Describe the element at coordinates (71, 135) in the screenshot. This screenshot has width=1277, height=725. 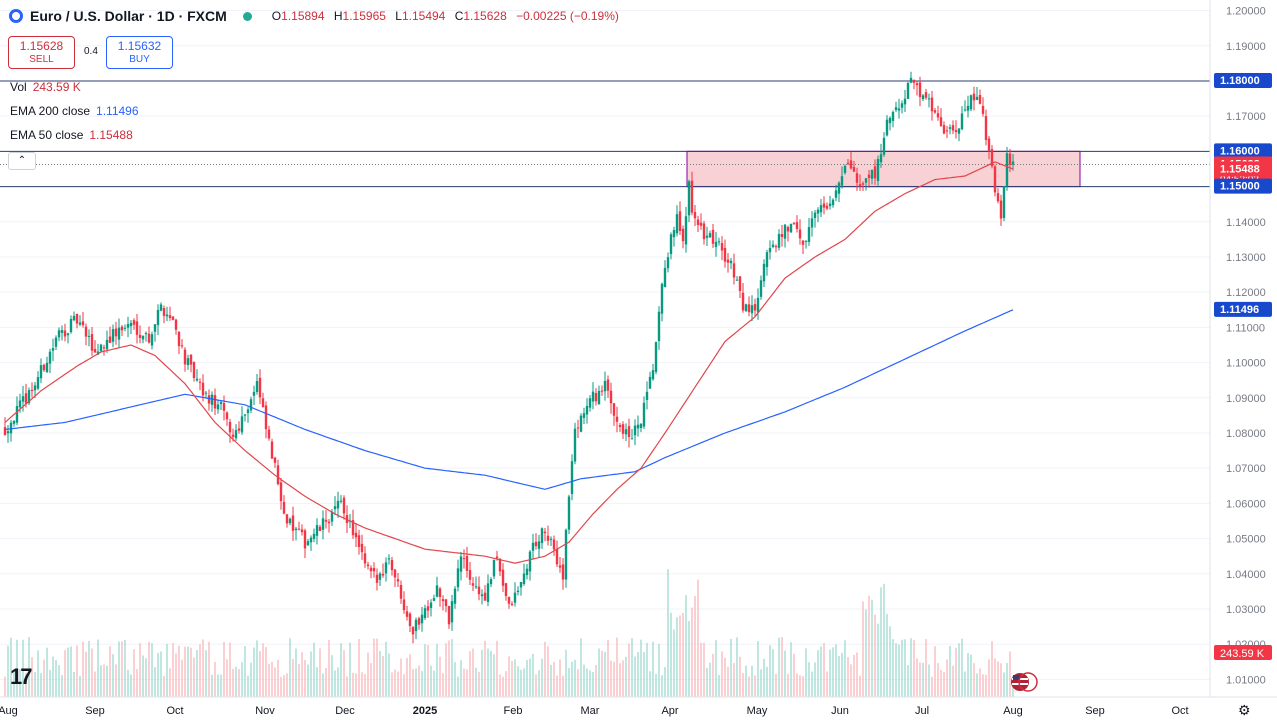
I see `ema50-indicator: EMA 50 close 1.15488` at that location.